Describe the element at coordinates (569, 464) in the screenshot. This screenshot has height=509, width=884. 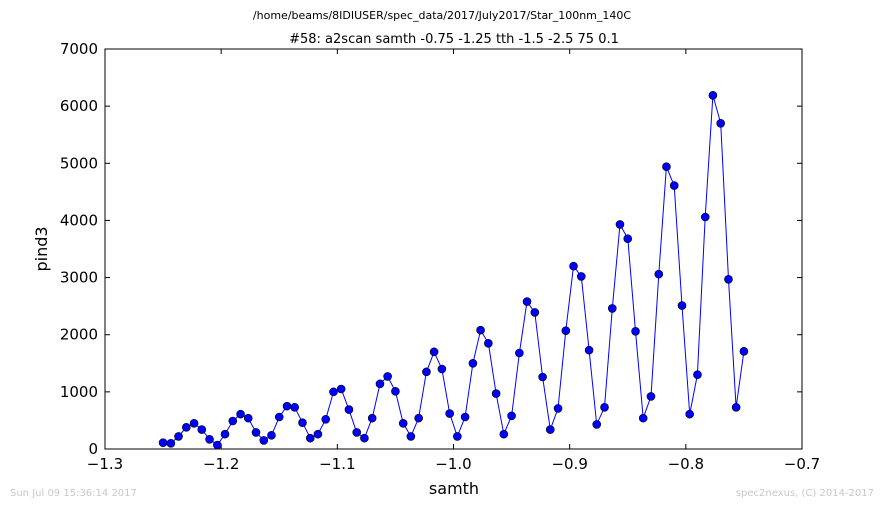
I see `x-tick-label: −0.9` at that location.